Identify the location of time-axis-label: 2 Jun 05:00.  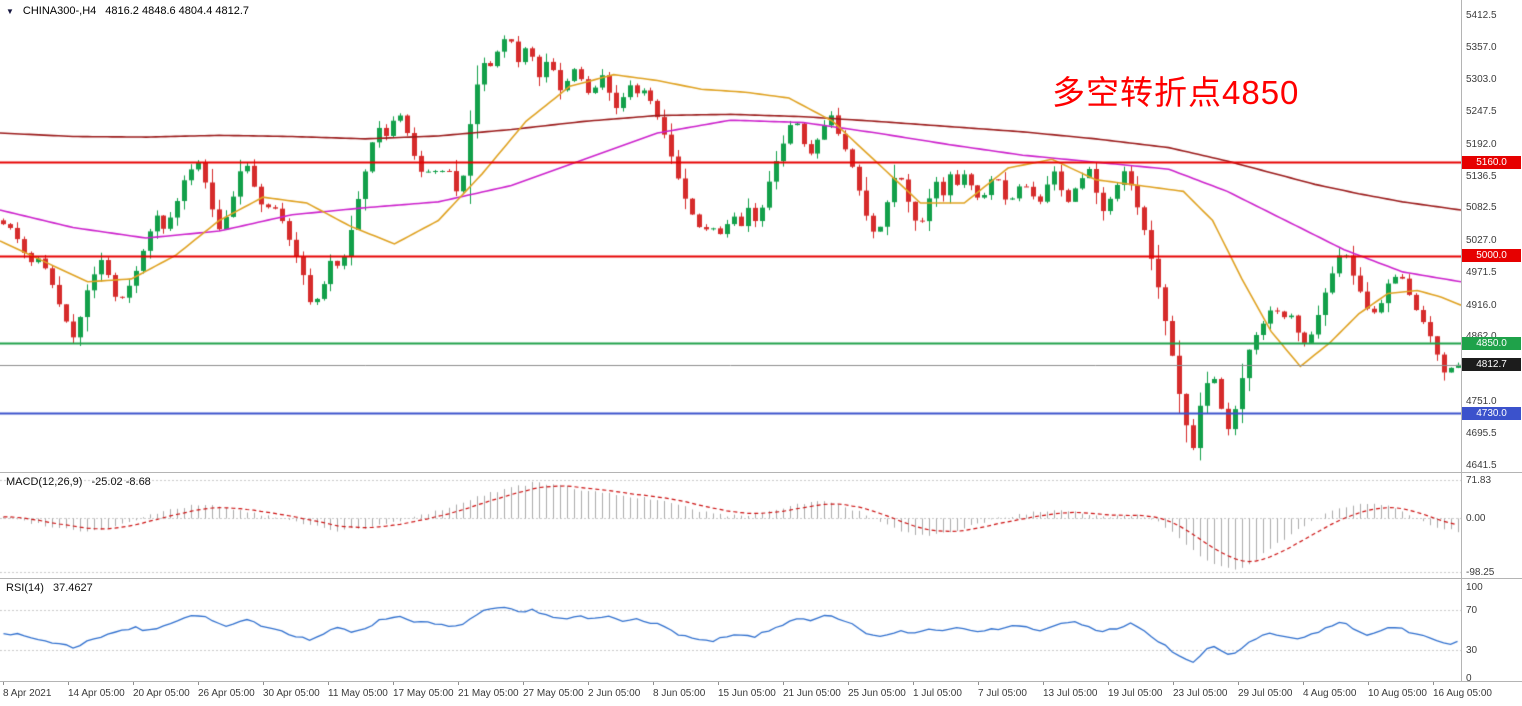
(614, 693).